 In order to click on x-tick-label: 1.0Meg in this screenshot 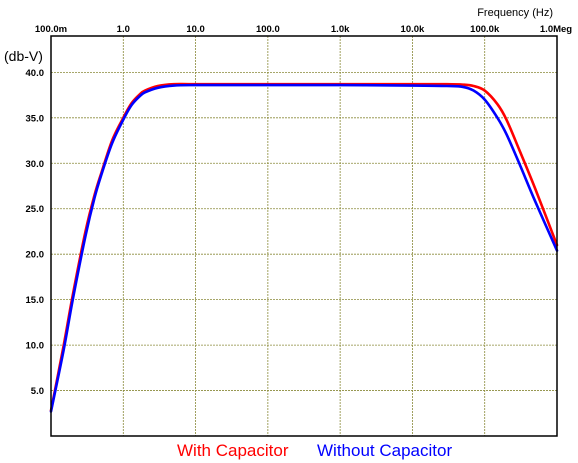, I will do `click(556, 29)`.